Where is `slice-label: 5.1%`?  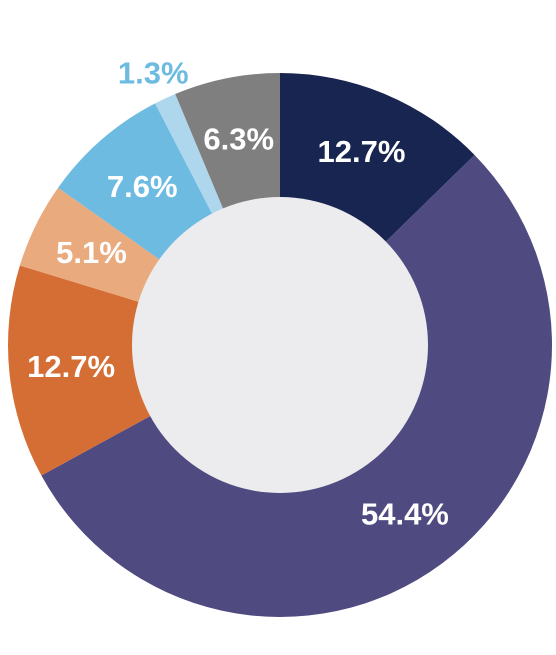 slice-label: 5.1% is located at coordinates (91, 252).